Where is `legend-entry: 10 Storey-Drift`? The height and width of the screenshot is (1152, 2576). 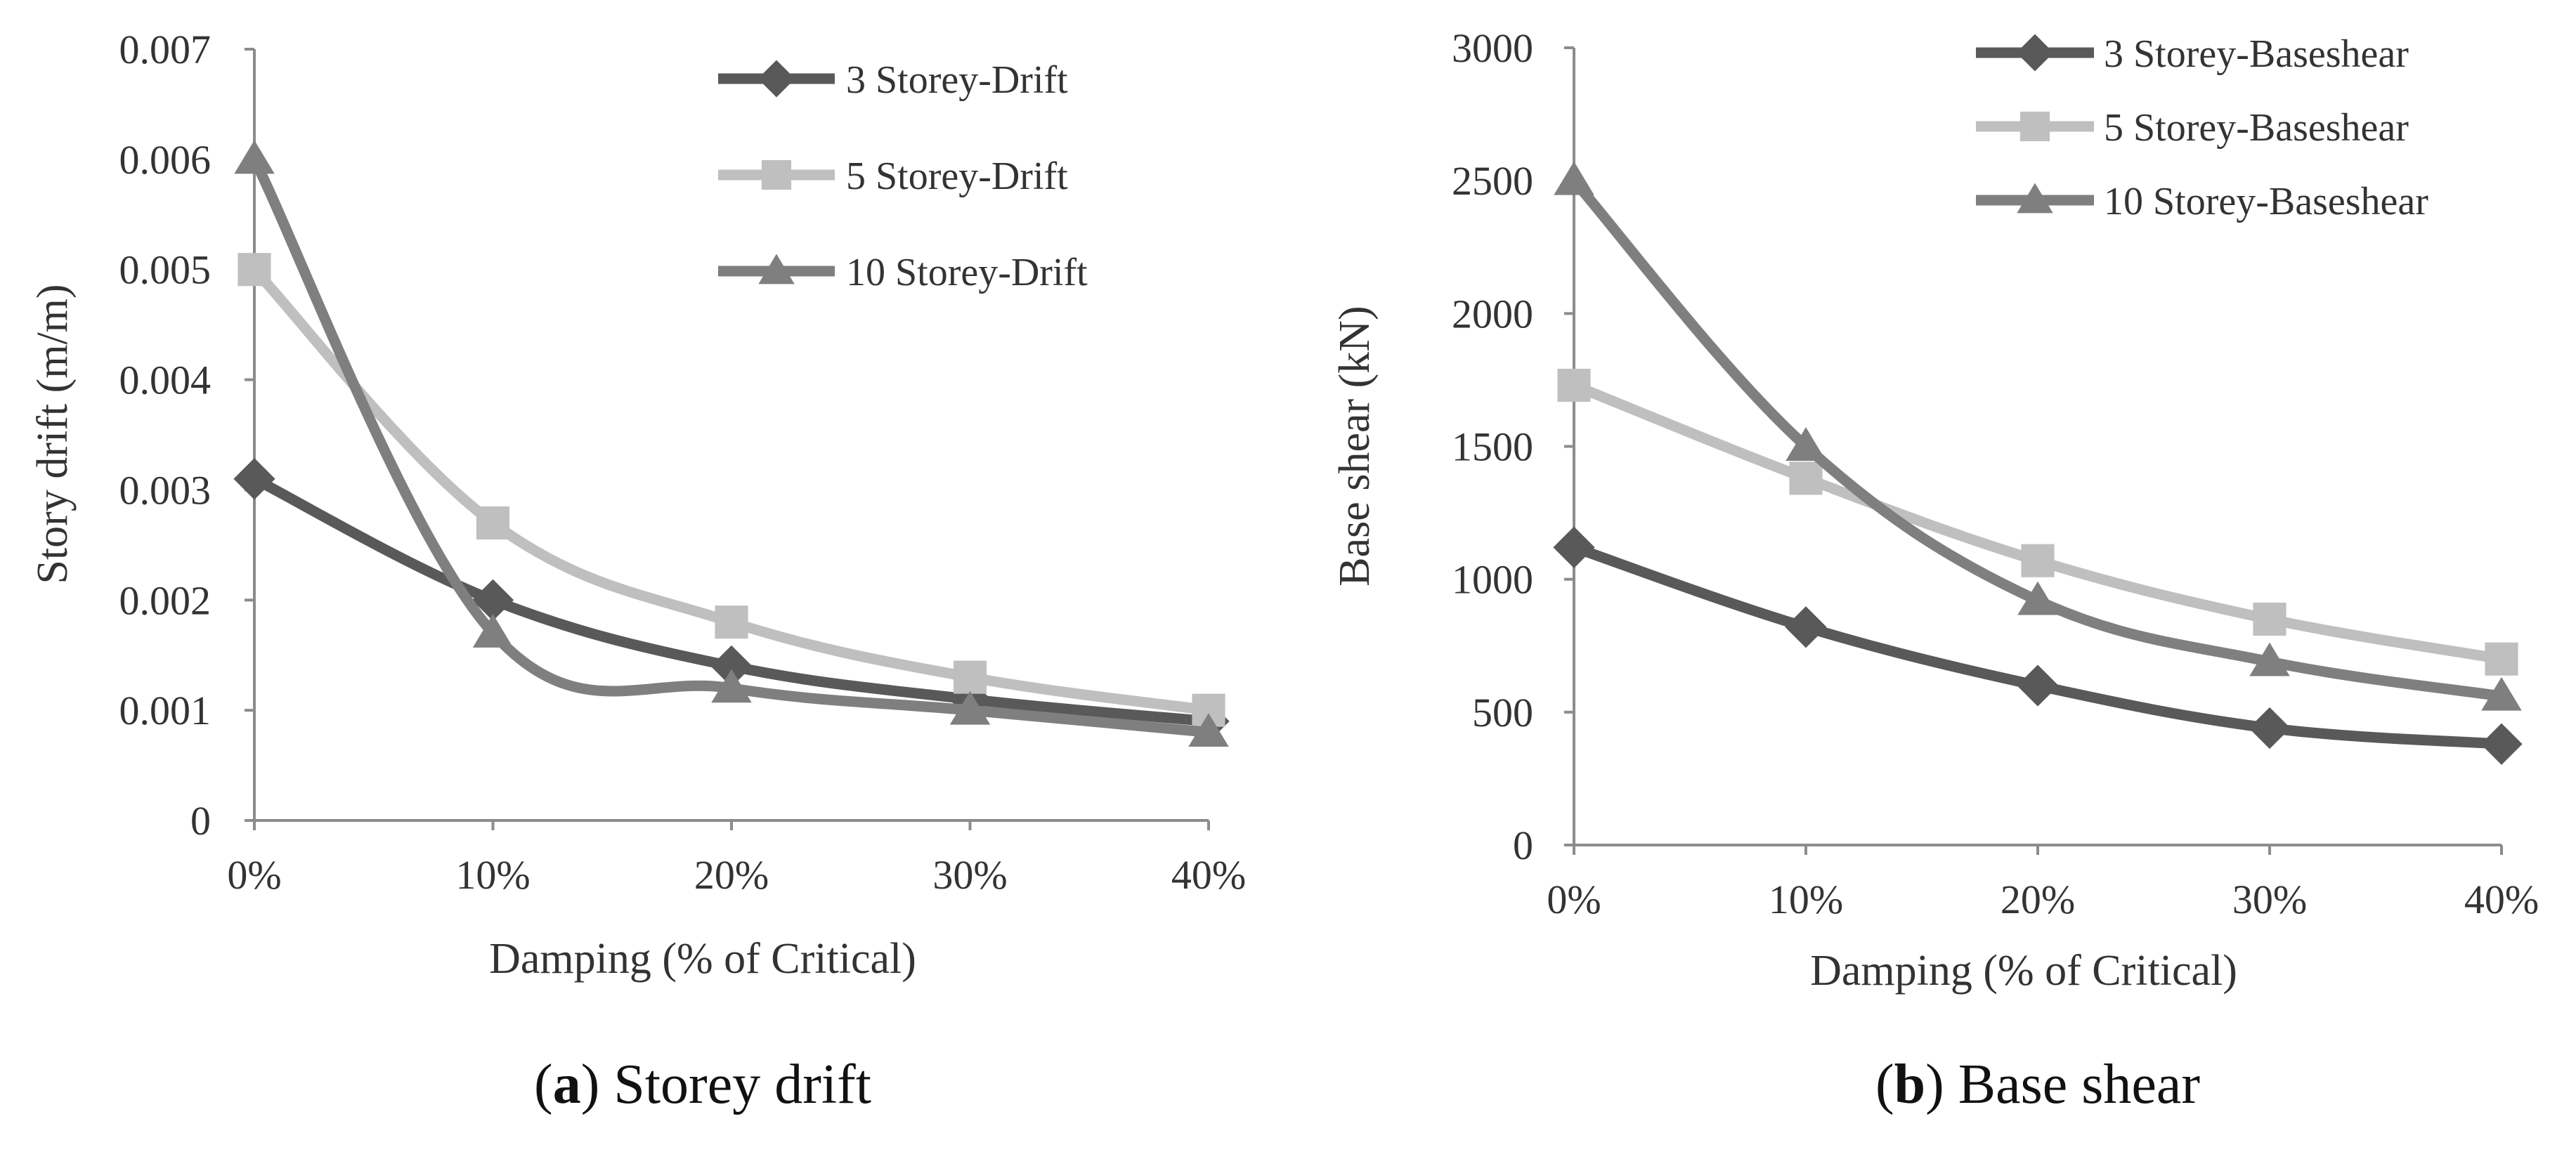 legend-entry: 10 Storey-Drift is located at coordinates (903, 272).